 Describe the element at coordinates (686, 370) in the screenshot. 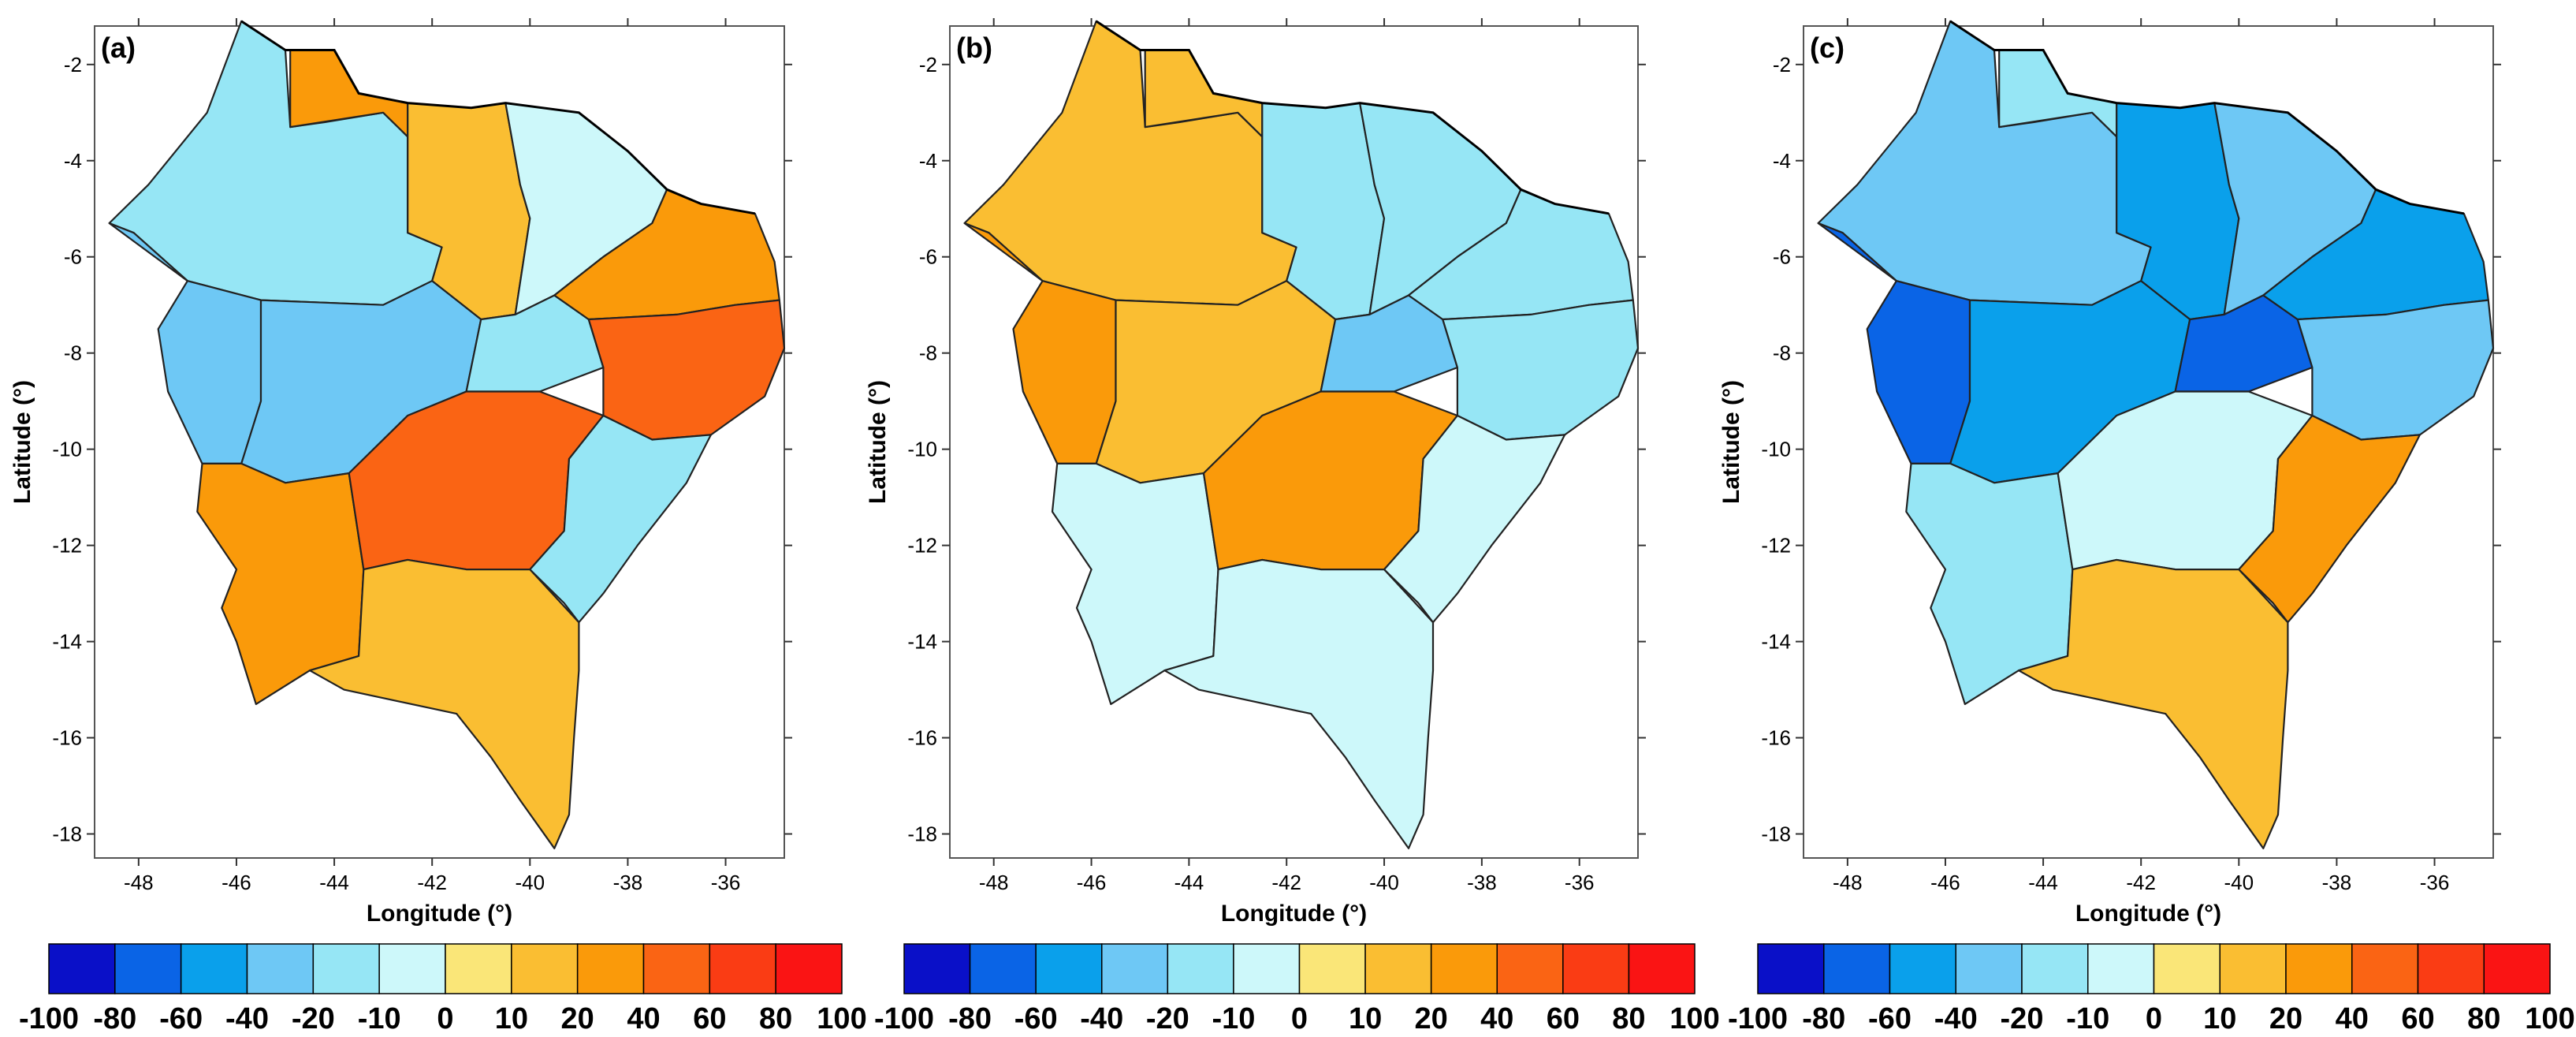

I see `region-east-south` at that location.